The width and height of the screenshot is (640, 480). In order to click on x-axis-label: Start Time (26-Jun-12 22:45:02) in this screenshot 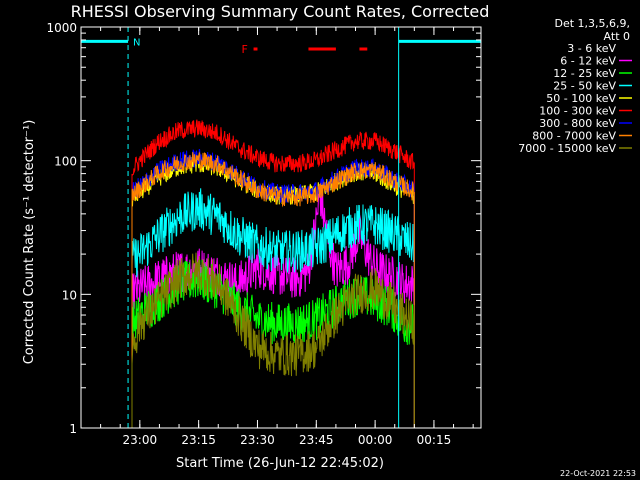, I will do `click(280, 463)`.